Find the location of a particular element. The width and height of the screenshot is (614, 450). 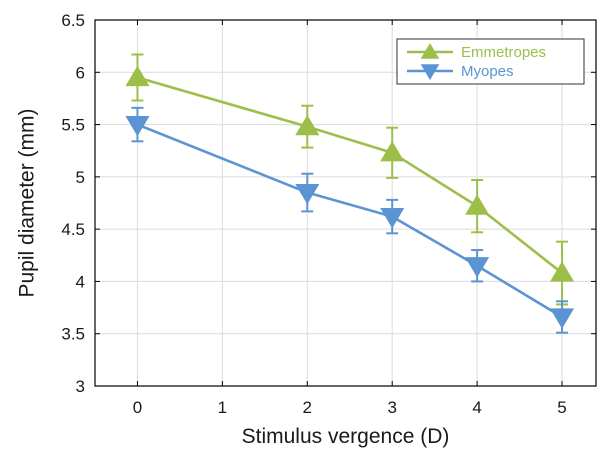

x-axis-title: Stimulus vergence (D) is located at coordinates (346, 436).